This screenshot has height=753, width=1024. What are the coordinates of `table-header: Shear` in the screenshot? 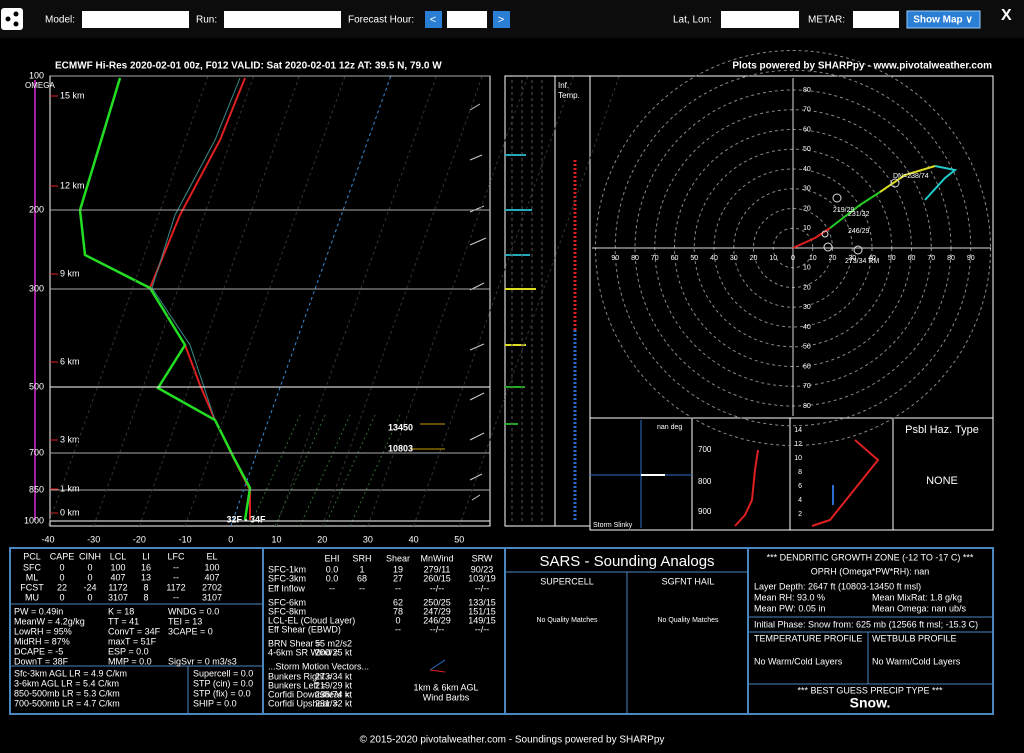 It's located at (398, 558).